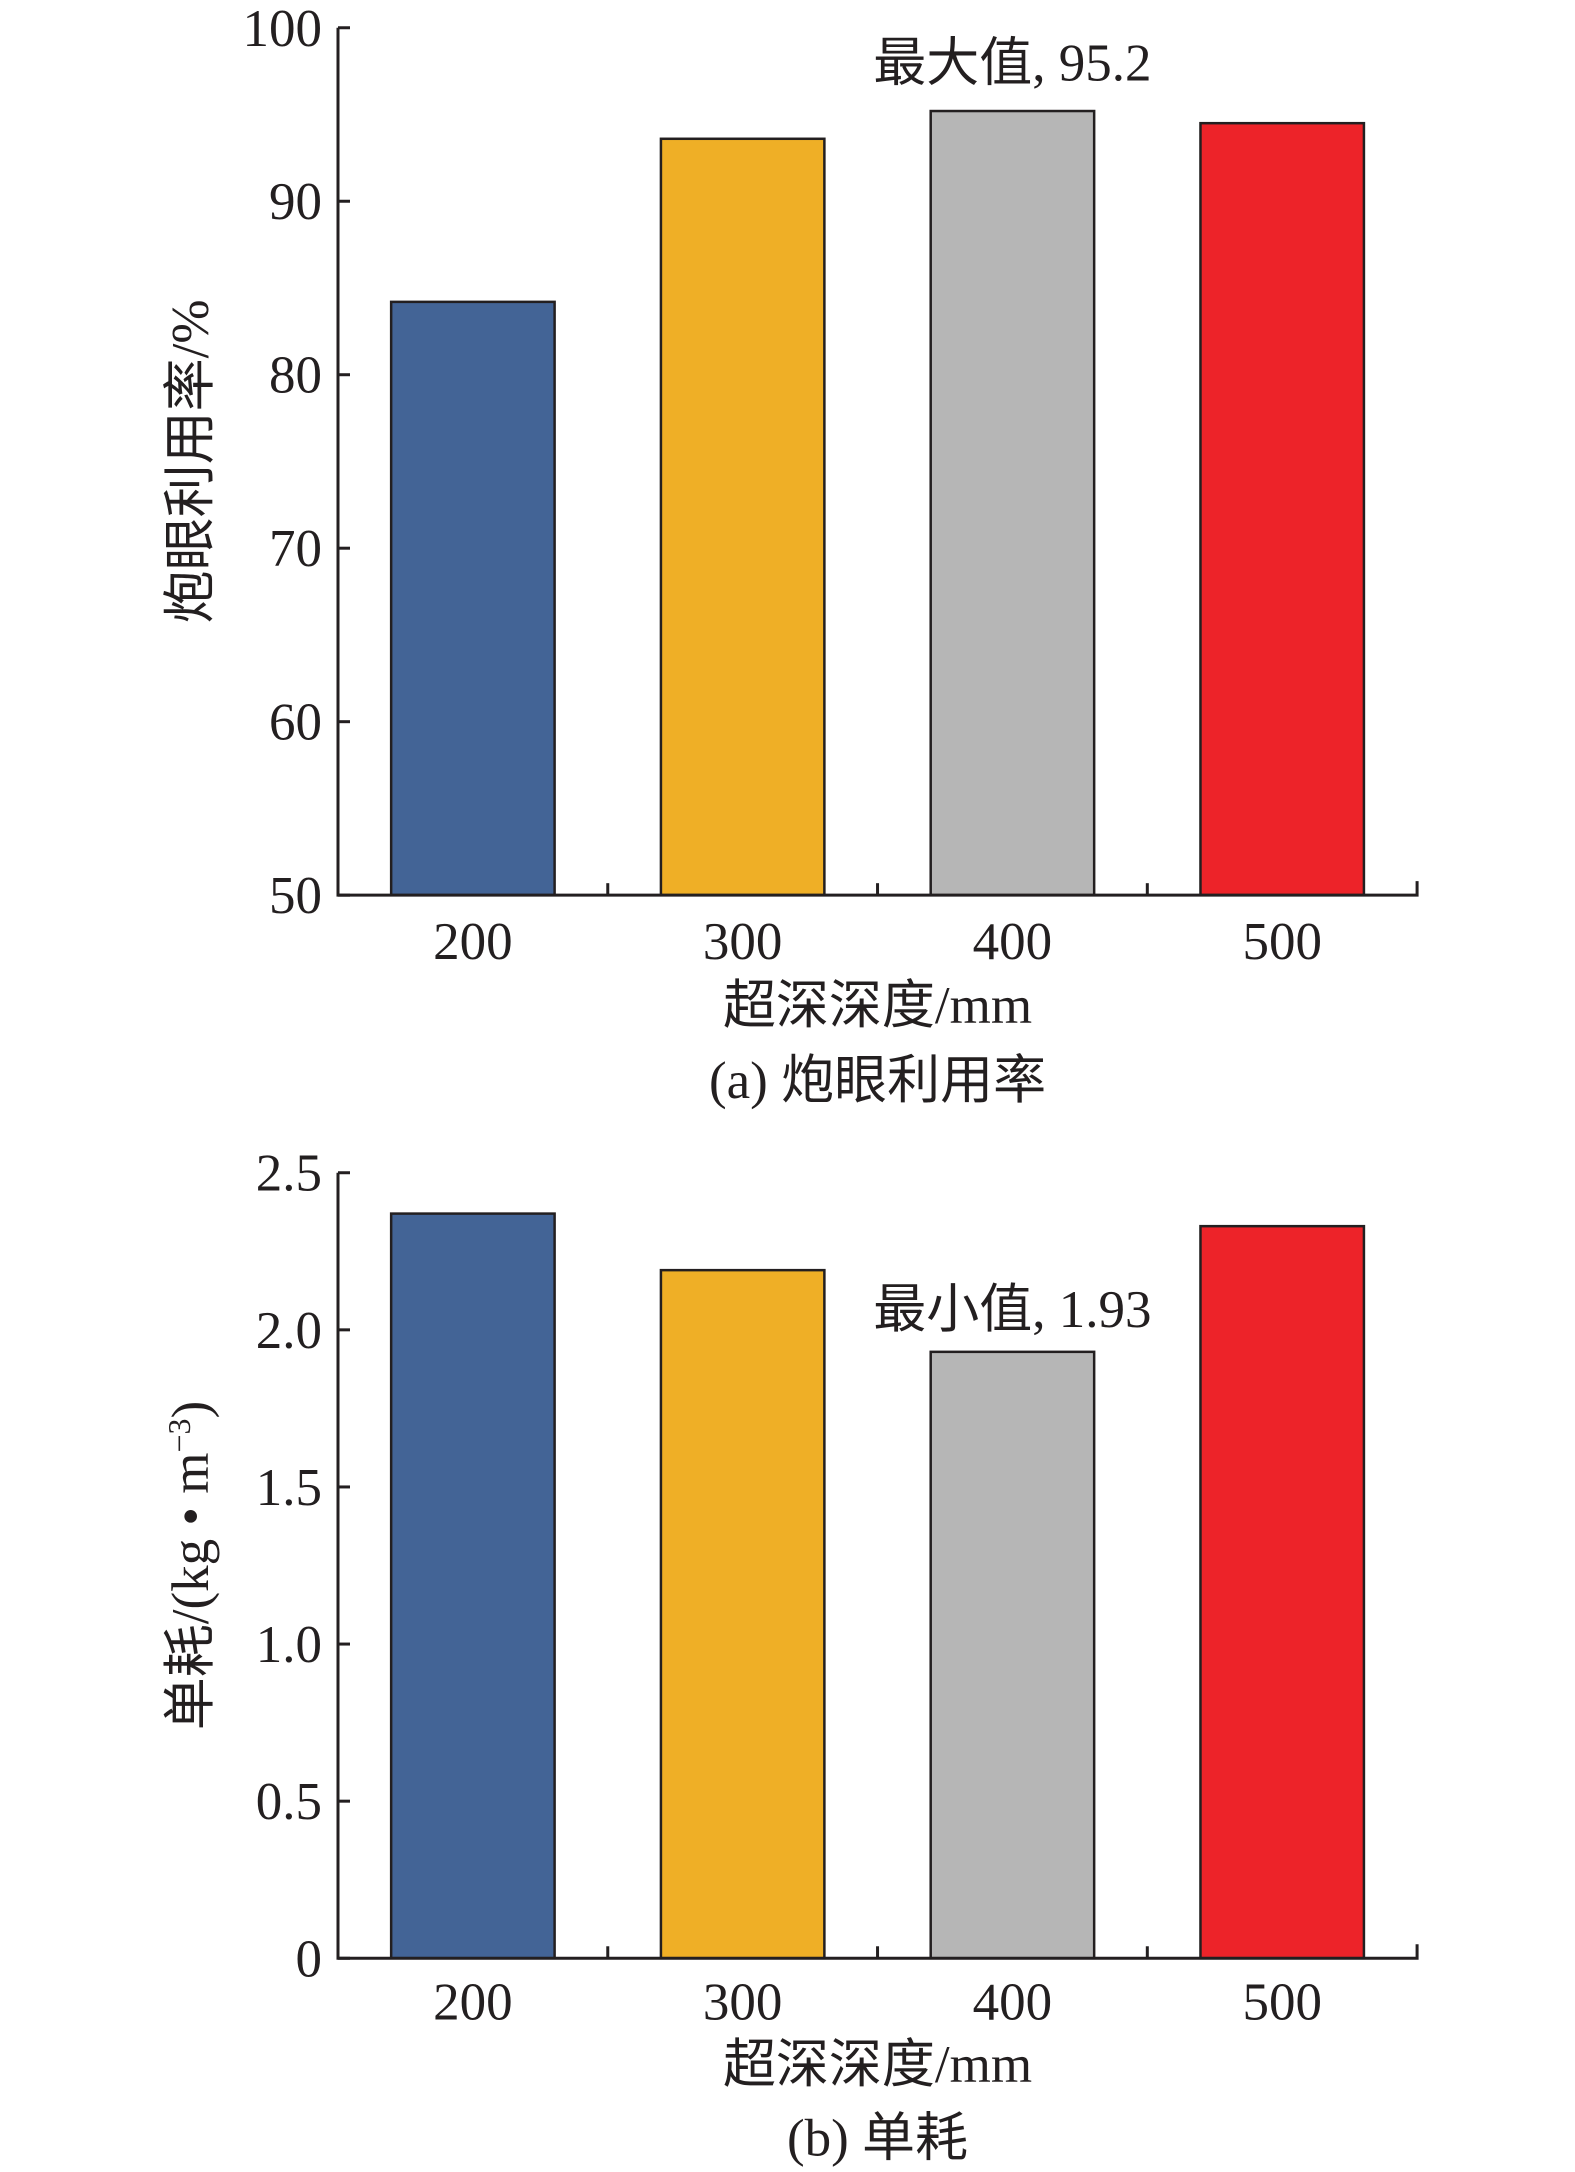 This screenshot has width=1575, height=2172. What do you see at coordinates (289, 1802) in the screenshot?
I see `y-tick-label: 0.5` at bounding box center [289, 1802].